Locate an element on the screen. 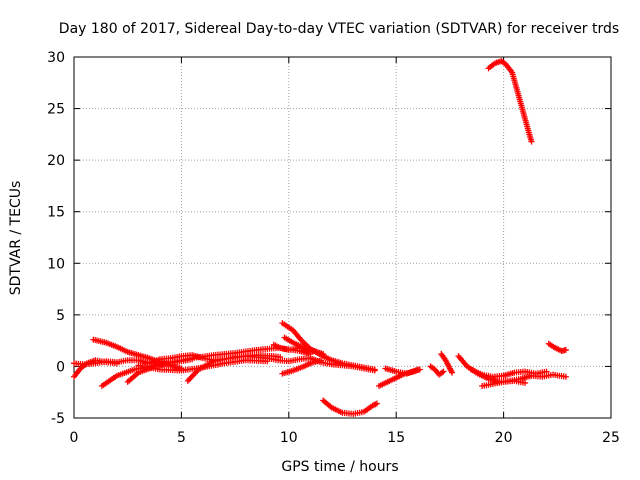  y-axis-label: SDTVAR / TECUs is located at coordinates (16, 238).